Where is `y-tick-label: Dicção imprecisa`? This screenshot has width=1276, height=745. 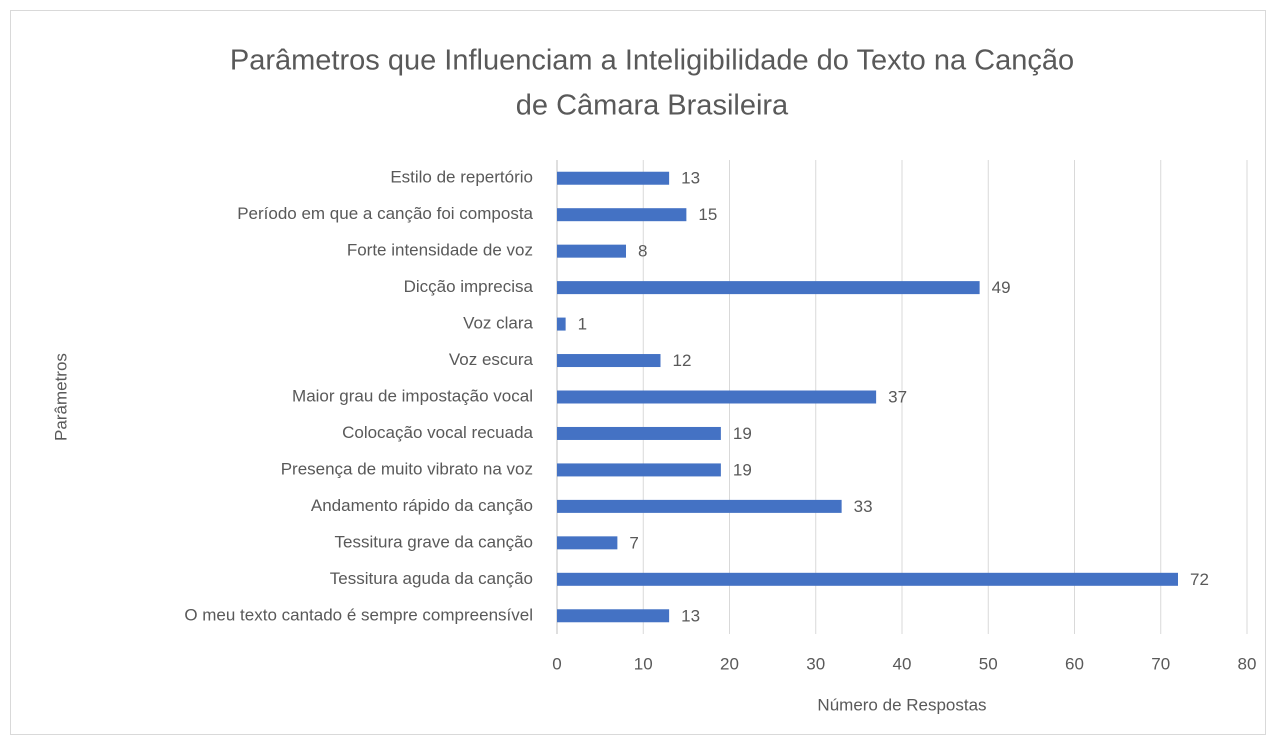 y-tick-label: Dicção imprecisa is located at coordinates (469, 286).